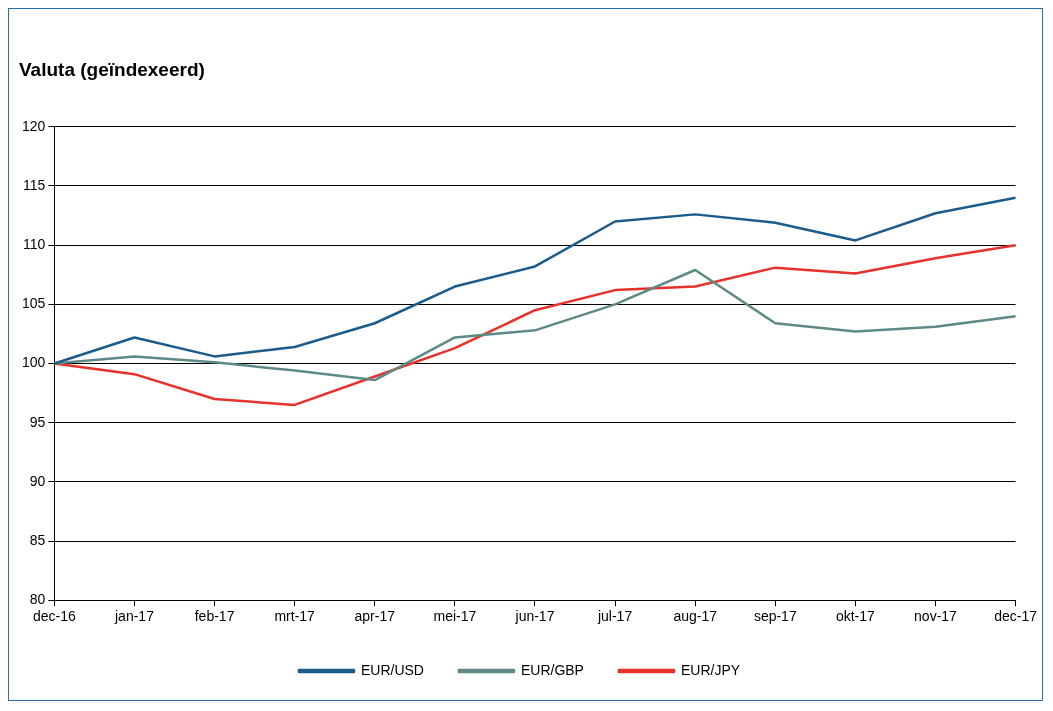 This screenshot has height=711, width=1053. Describe the element at coordinates (855, 616) in the screenshot. I see `x-tick-label: okt-17` at that location.